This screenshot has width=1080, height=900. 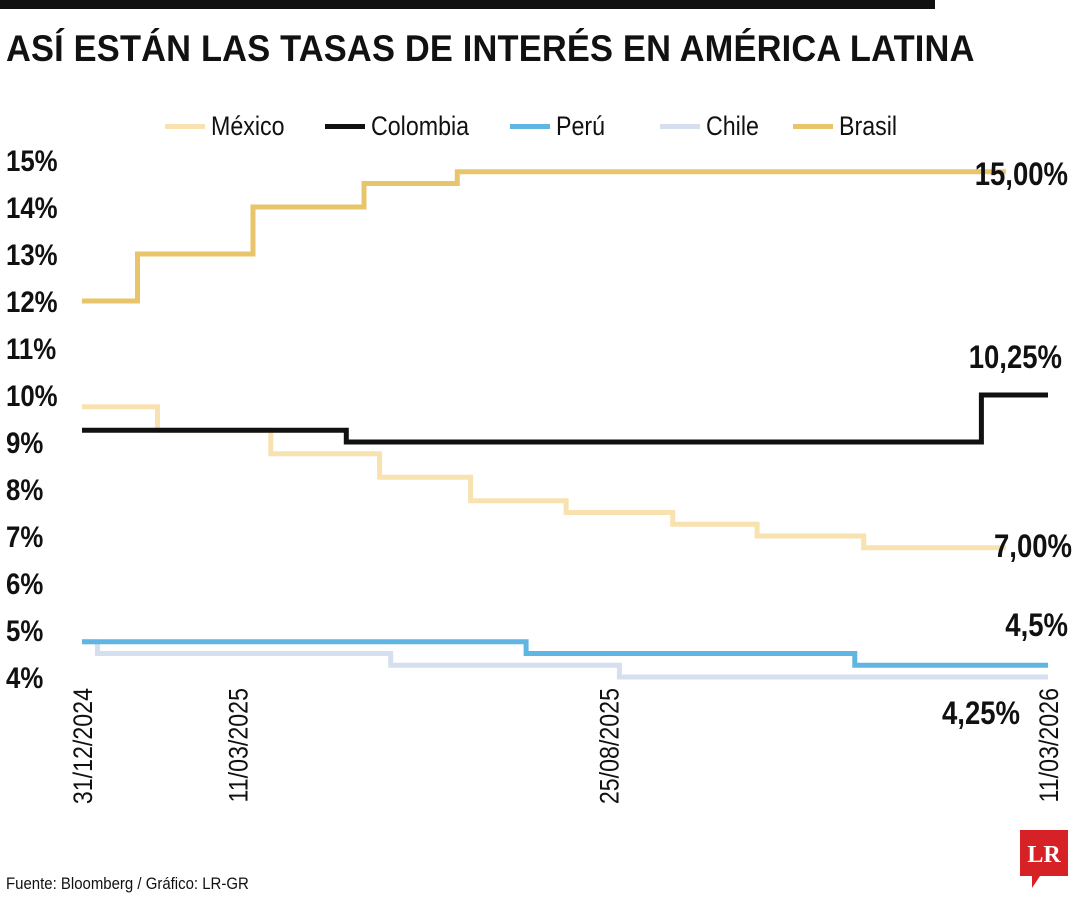 I want to click on y-tick-label: 13%, so click(x=32, y=254).